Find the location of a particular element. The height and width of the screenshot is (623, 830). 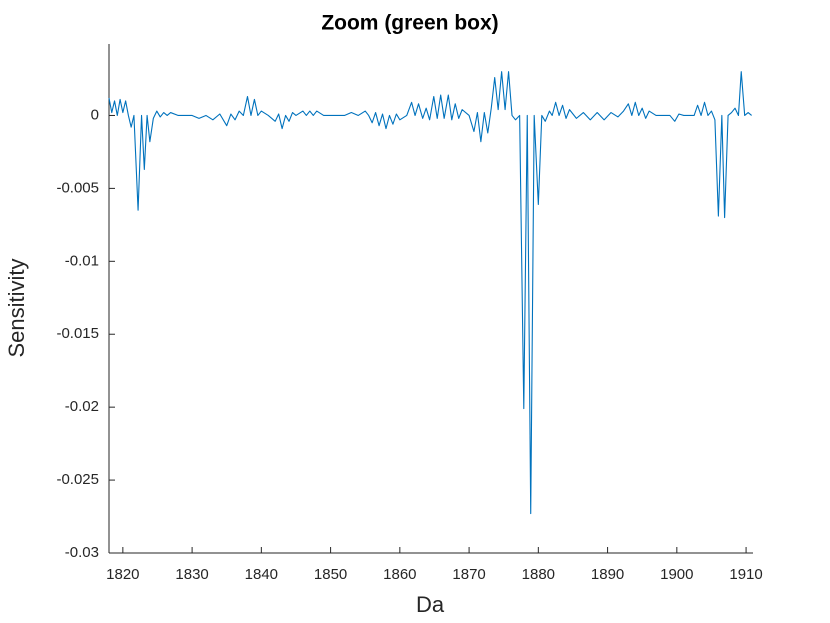

y-tick-label: -0.005 is located at coordinates (77, 187).